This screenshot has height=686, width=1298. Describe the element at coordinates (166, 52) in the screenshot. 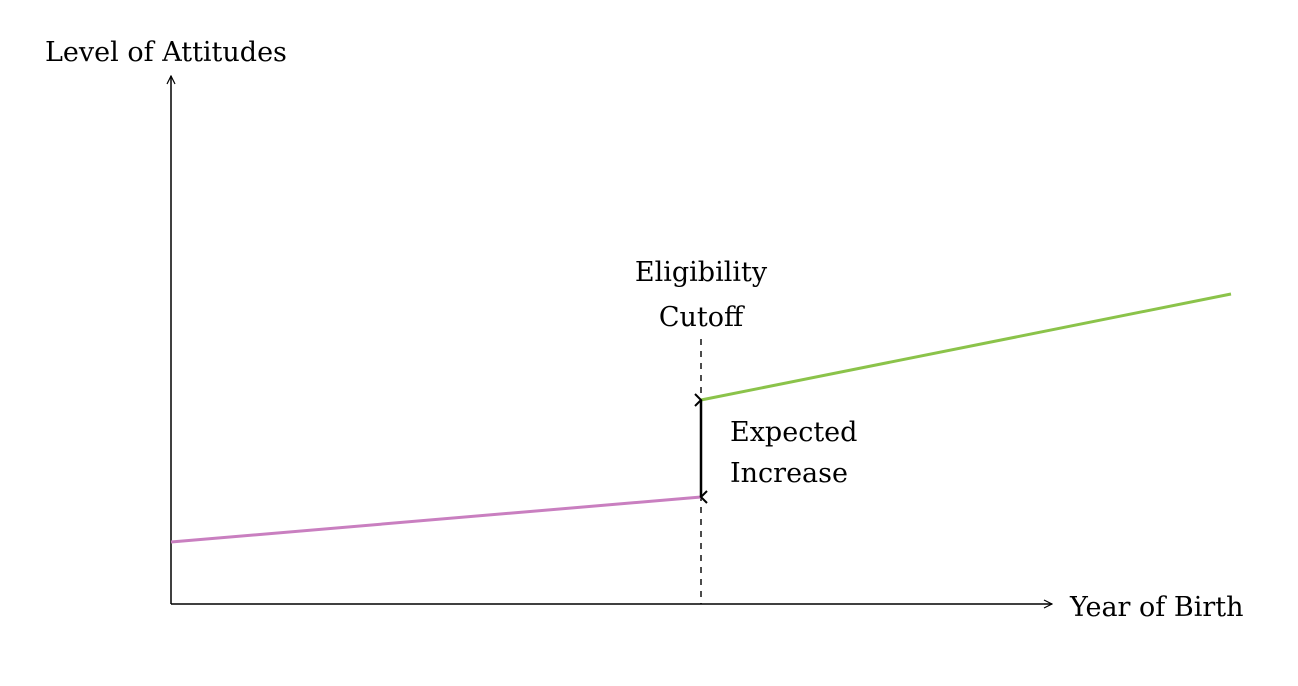

I see `y-axis-label: Level of Attitudes` at that location.